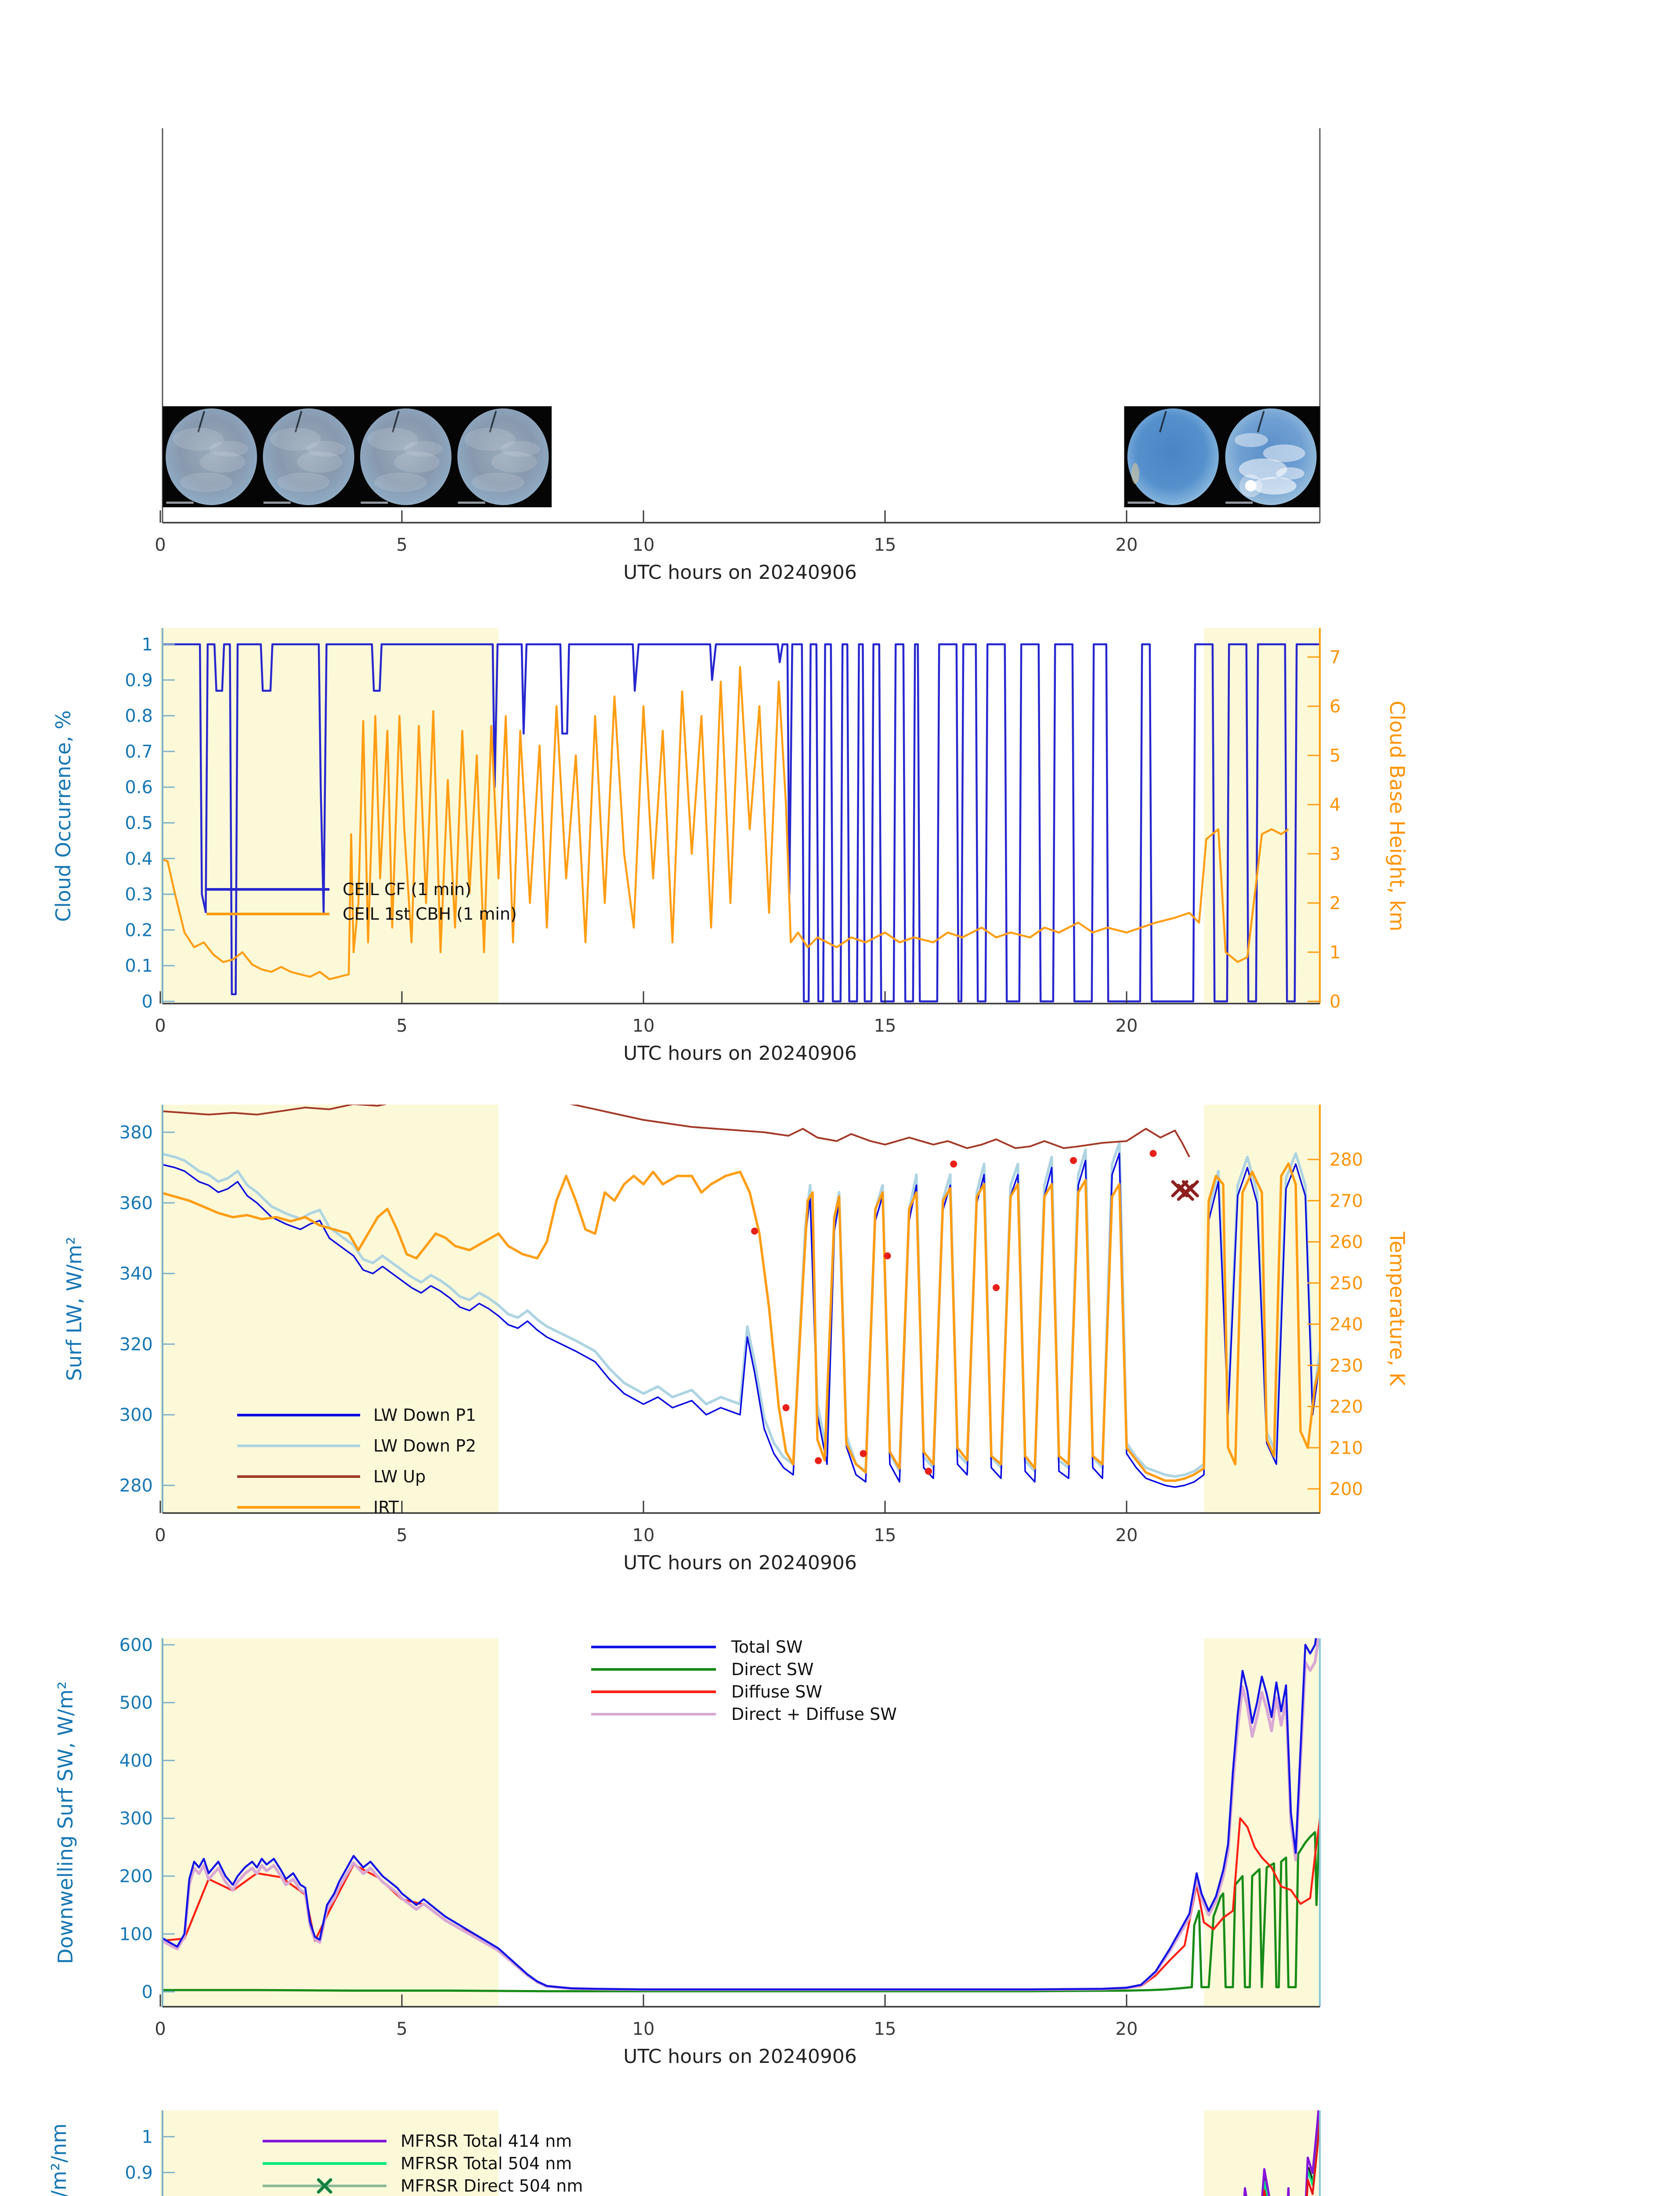  I want to click on cloud-right-axis-label: Cloud Base Height, km, so click(1397, 816).